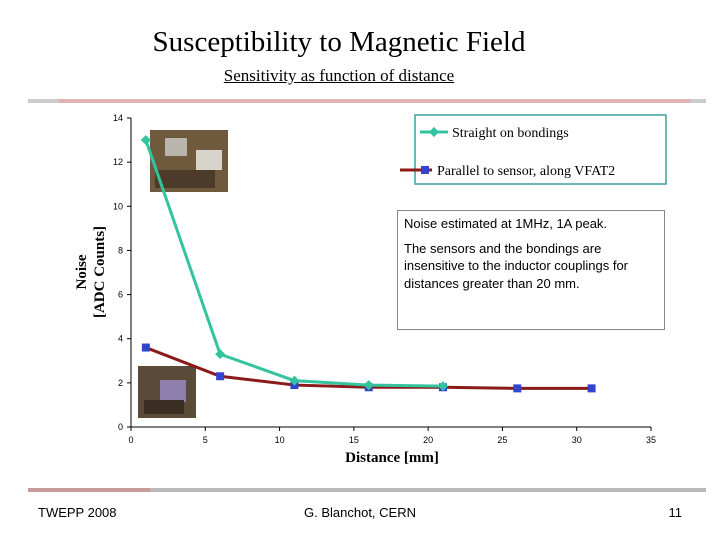 This screenshot has height=540, width=720. Describe the element at coordinates (43, 101) in the screenshot. I see `header-rule-left` at that location.